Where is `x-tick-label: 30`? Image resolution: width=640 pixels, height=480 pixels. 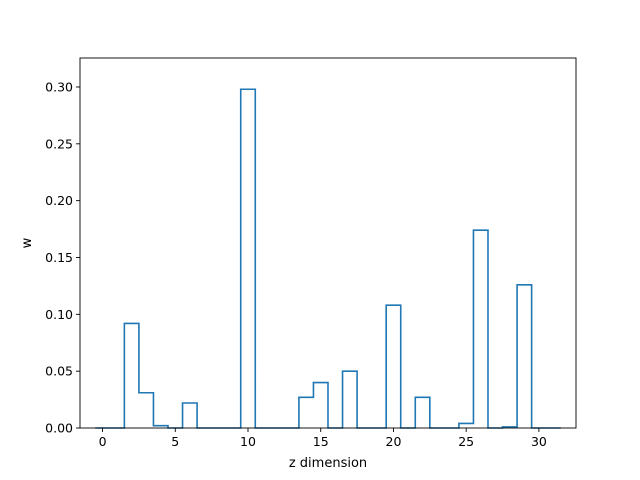
x-tick-label: 30 is located at coordinates (539, 441).